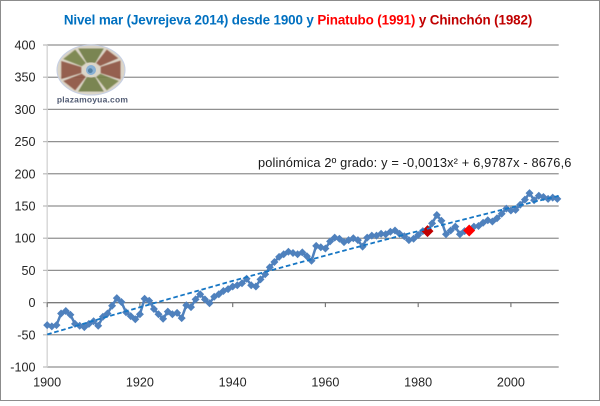  I want to click on svg-text: 400, so click(24, 46).